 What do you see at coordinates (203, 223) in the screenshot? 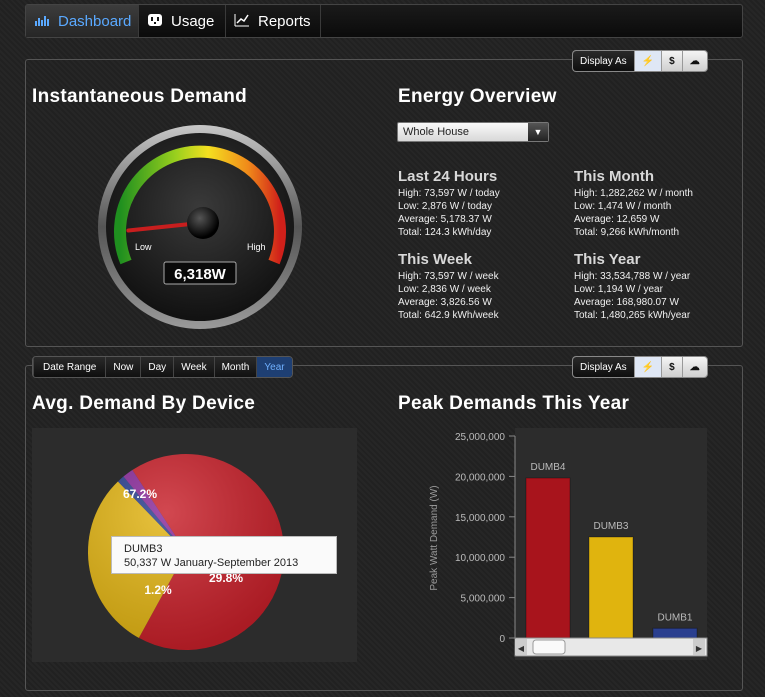
I see `gauge-hub` at bounding box center [203, 223].